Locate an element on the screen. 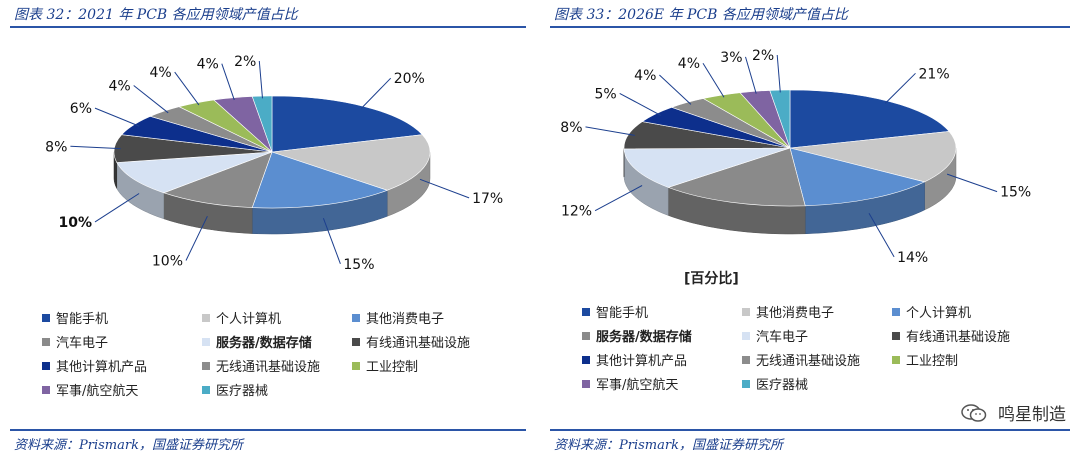 This screenshot has height=462, width=1080. legend-label: 无线通讯基础设施 is located at coordinates (808, 361).